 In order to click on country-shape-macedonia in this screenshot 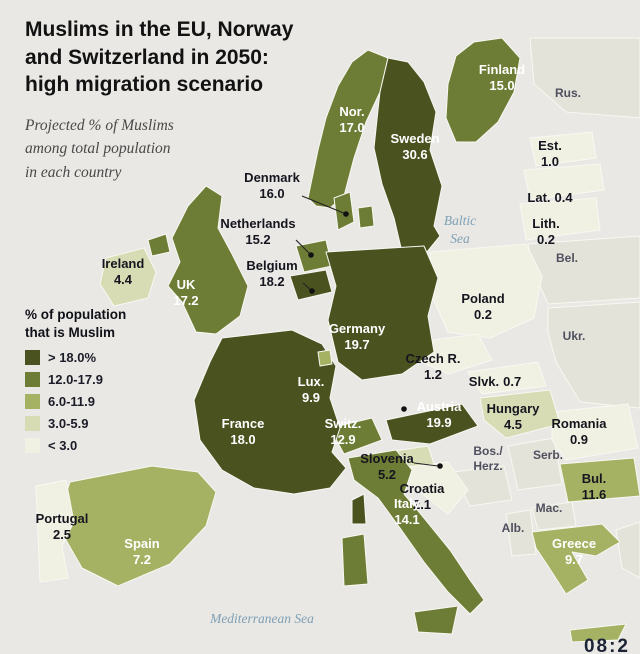, I will do `click(554, 516)`.